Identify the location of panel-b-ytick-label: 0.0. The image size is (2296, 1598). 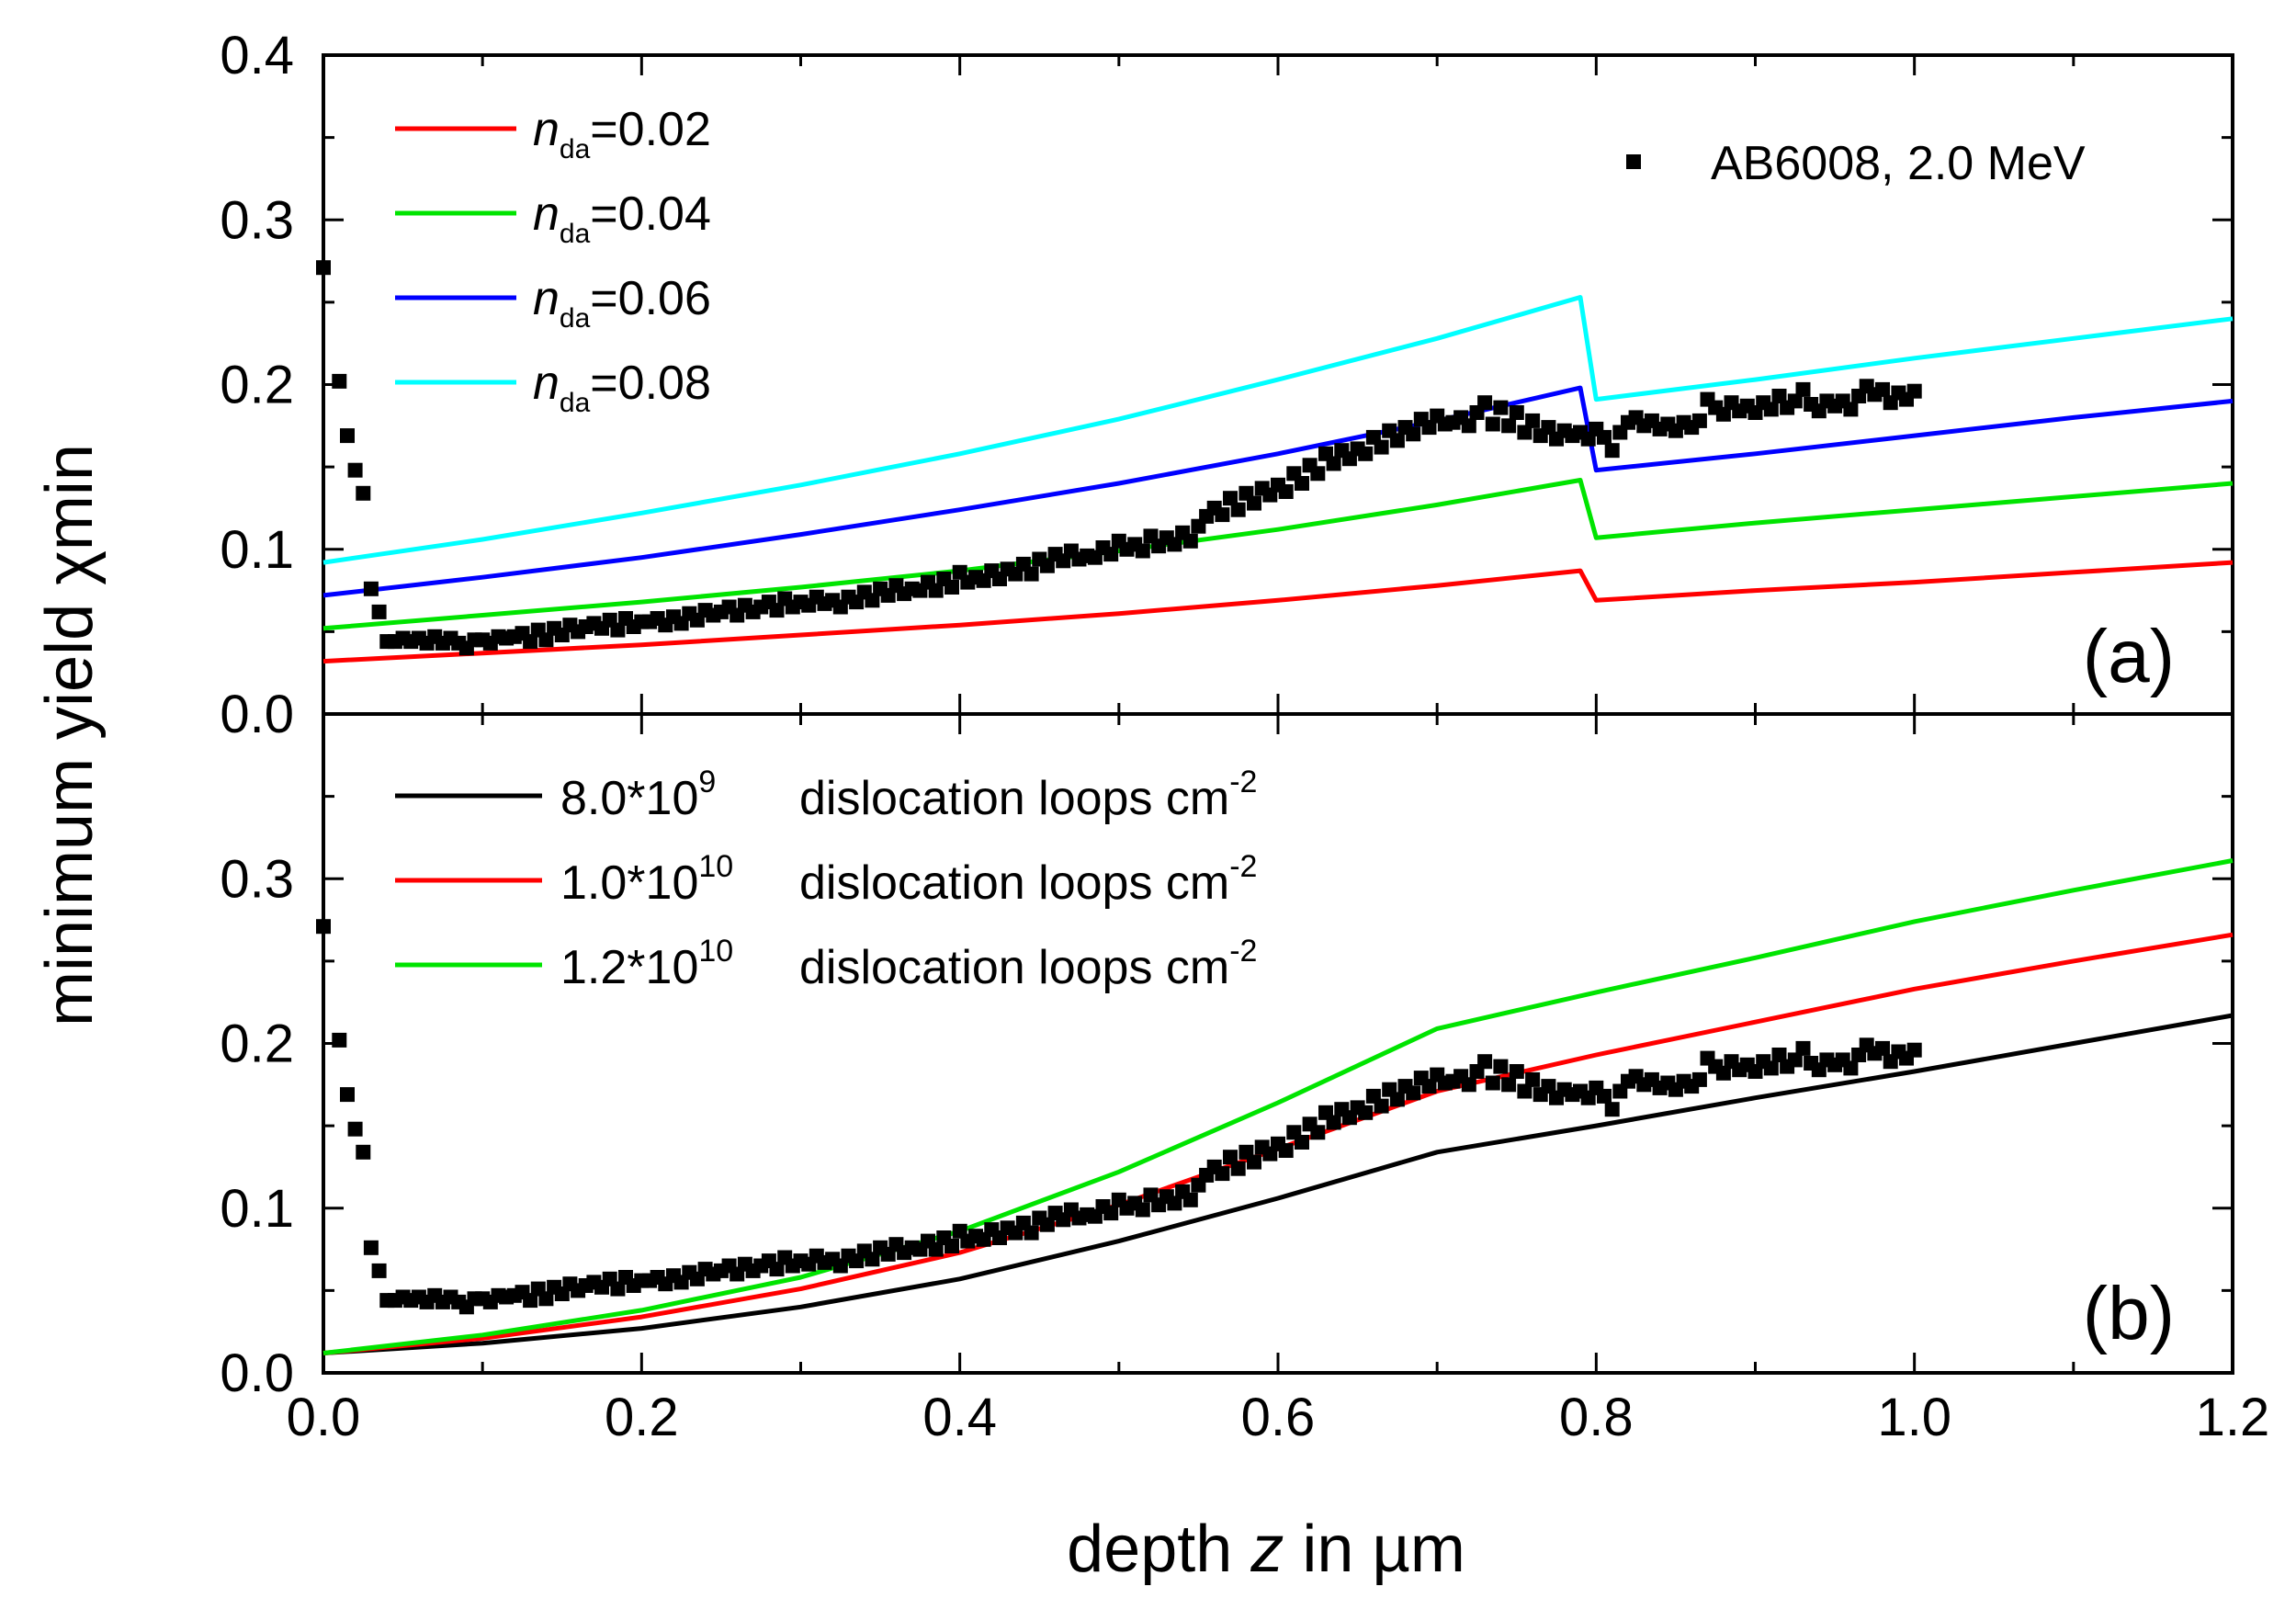
(257, 1373).